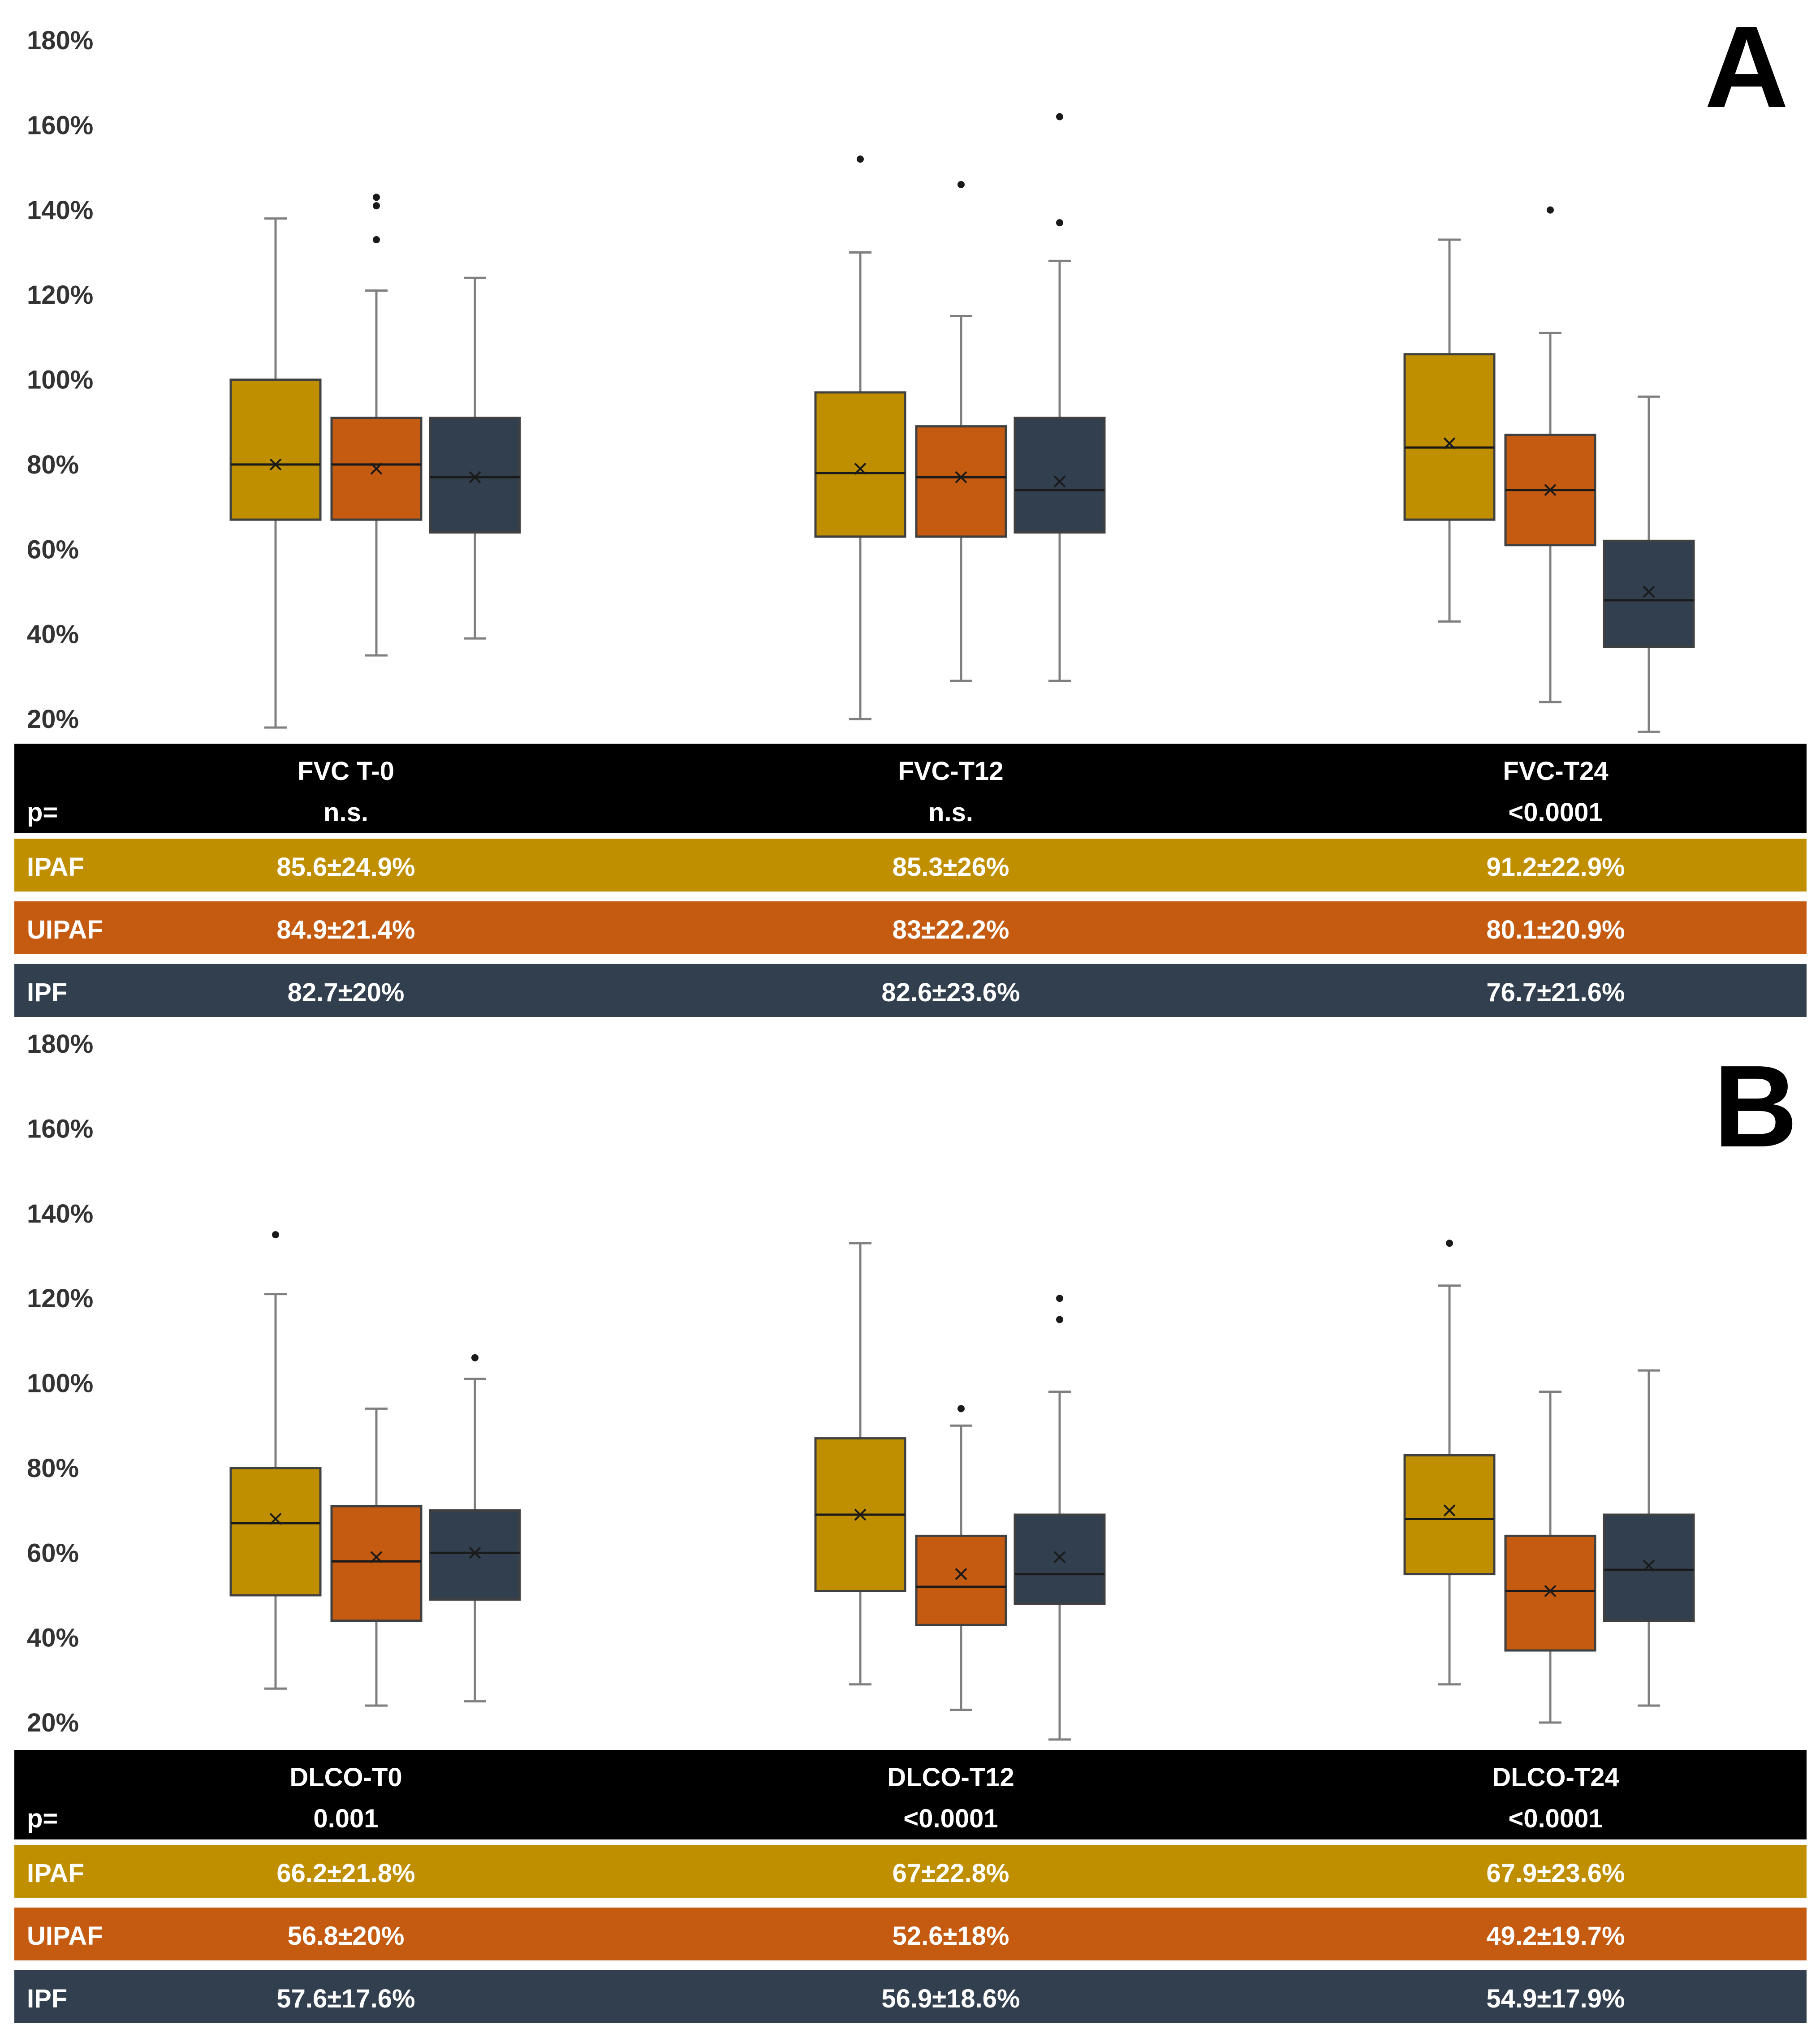  I want to click on table-cell: 67±22.8%, so click(951, 1873).